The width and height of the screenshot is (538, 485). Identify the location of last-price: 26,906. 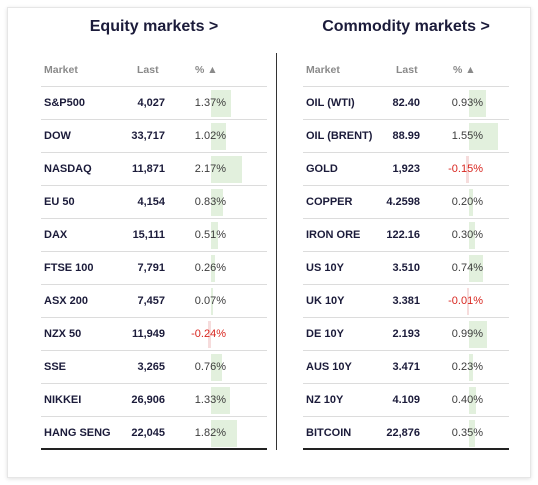
(148, 400).